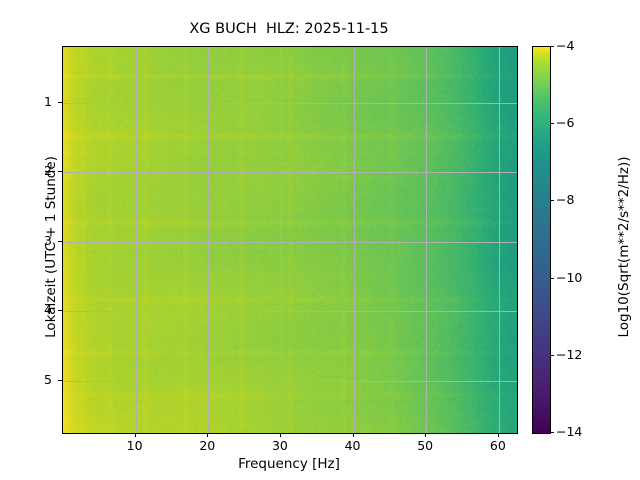 The width and height of the screenshot is (640, 480). Describe the element at coordinates (497, 445) in the screenshot. I see `x-ticklabel-60: 60` at that location.